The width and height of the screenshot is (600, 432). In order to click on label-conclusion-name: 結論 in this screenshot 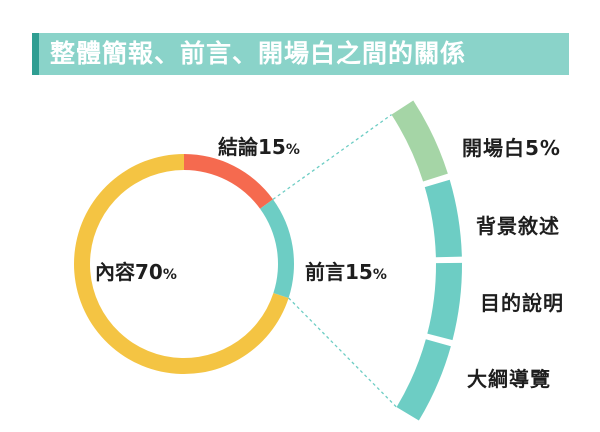, I will do `click(238, 147)`.